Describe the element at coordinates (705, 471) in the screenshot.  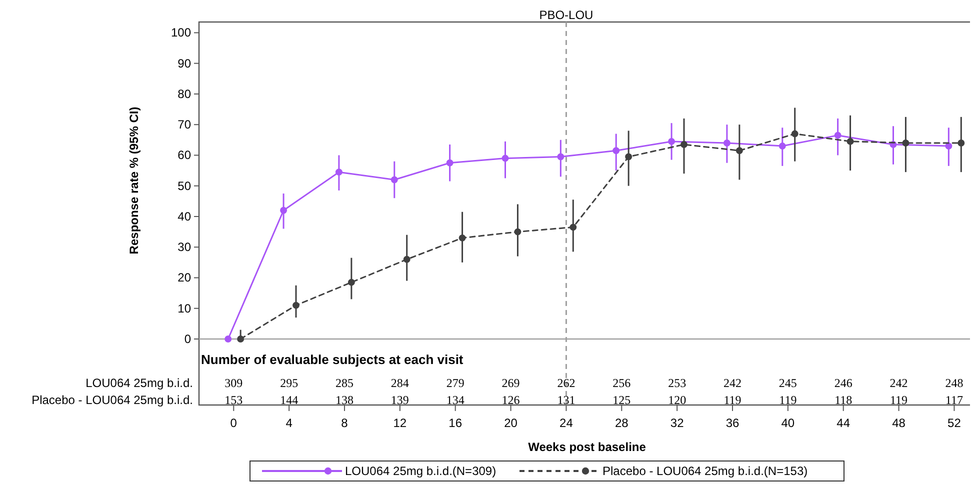
I see `legend-label: Placebo - LOU064 25mg b.i.d.(N=153)` at that location.